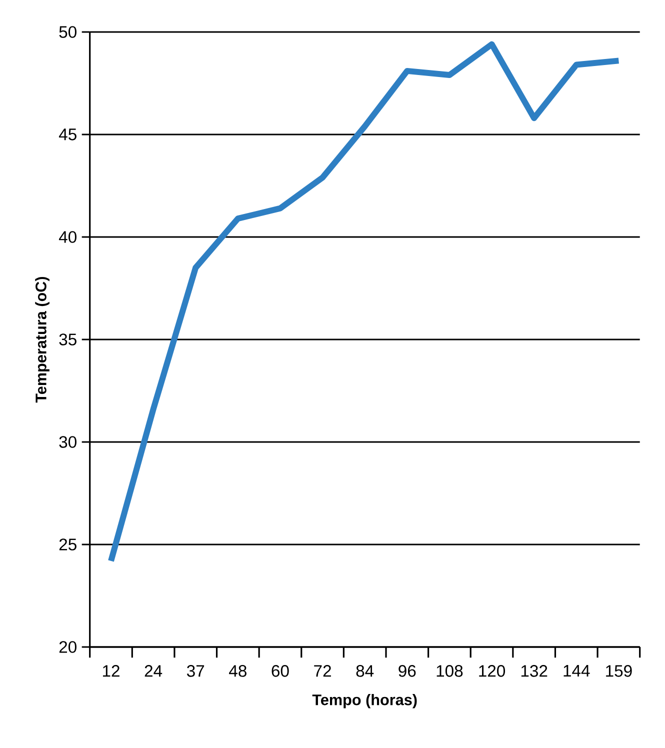  What do you see at coordinates (619, 671) in the screenshot?
I see `x-tick-label: 159` at bounding box center [619, 671].